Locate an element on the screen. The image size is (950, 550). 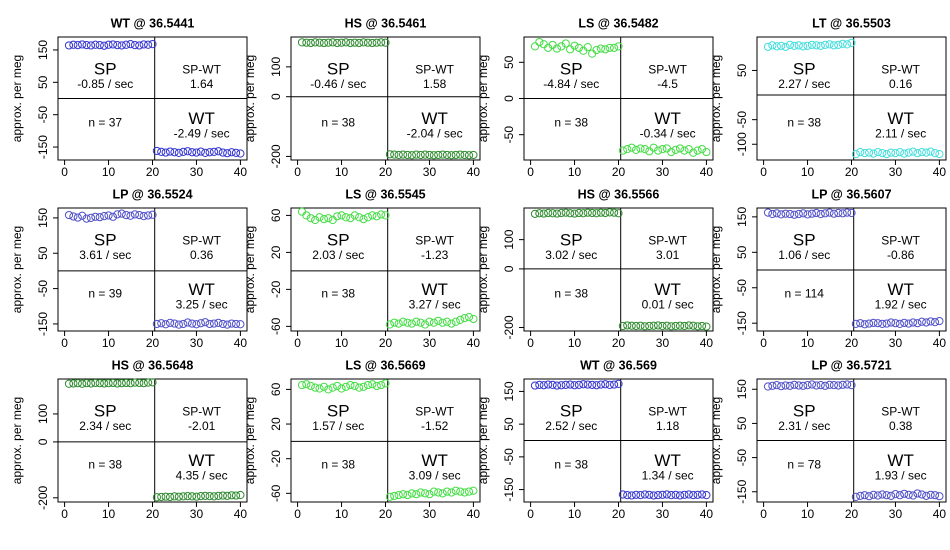
diff-value: 1.58 is located at coordinates (435, 84).